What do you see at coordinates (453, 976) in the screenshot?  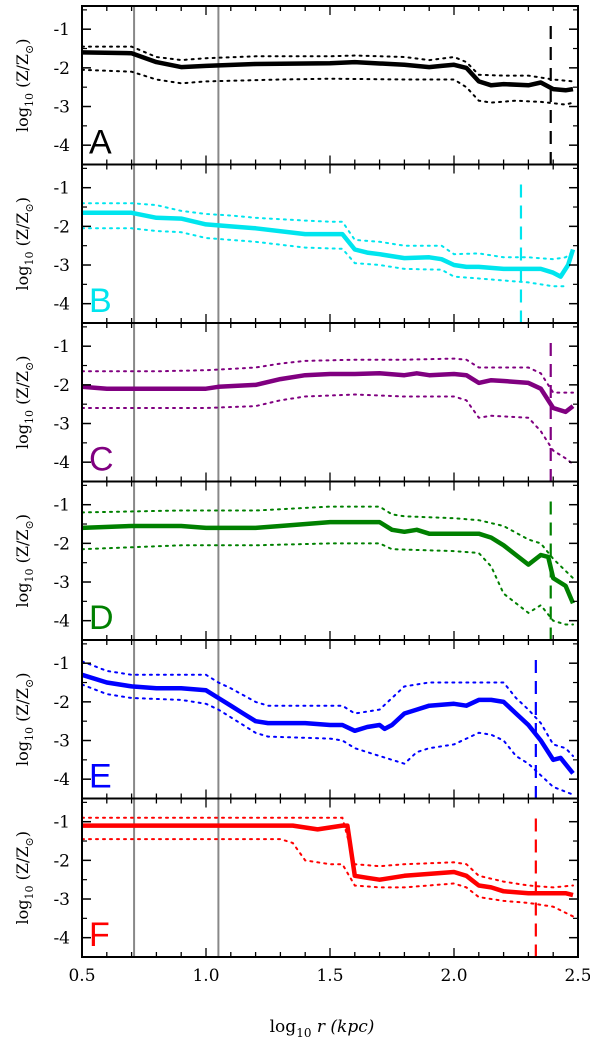 I see `x-tick-label: 2.0` at bounding box center [453, 976].